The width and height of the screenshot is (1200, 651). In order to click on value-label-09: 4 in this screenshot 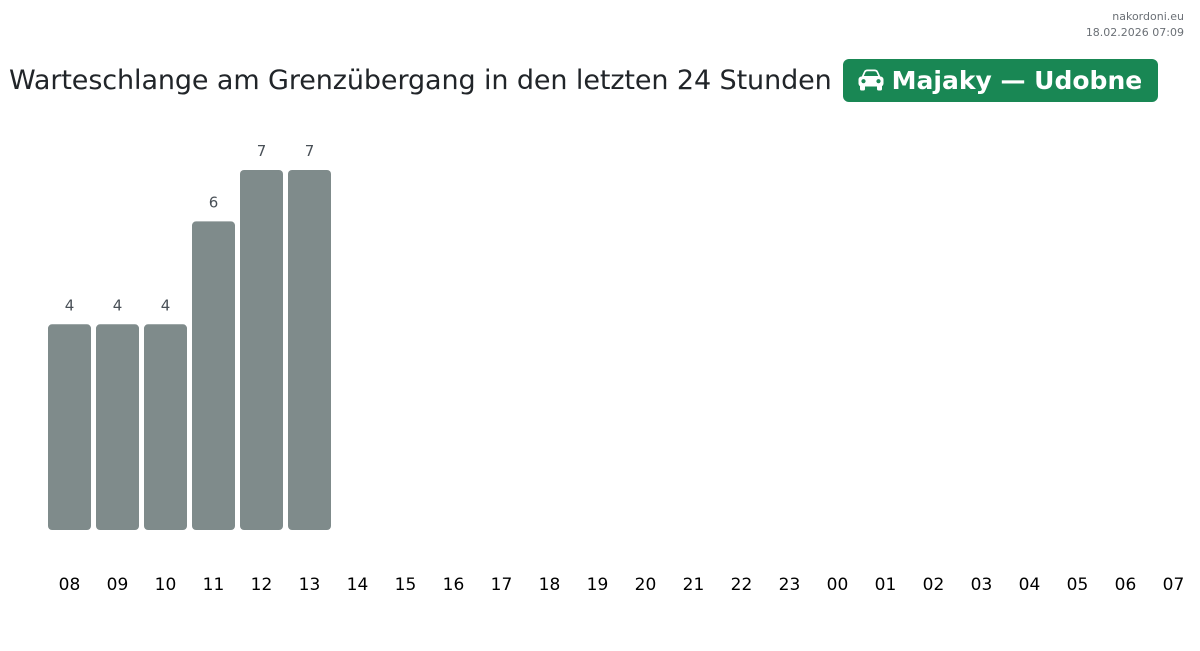, I will do `click(118, 305)`.